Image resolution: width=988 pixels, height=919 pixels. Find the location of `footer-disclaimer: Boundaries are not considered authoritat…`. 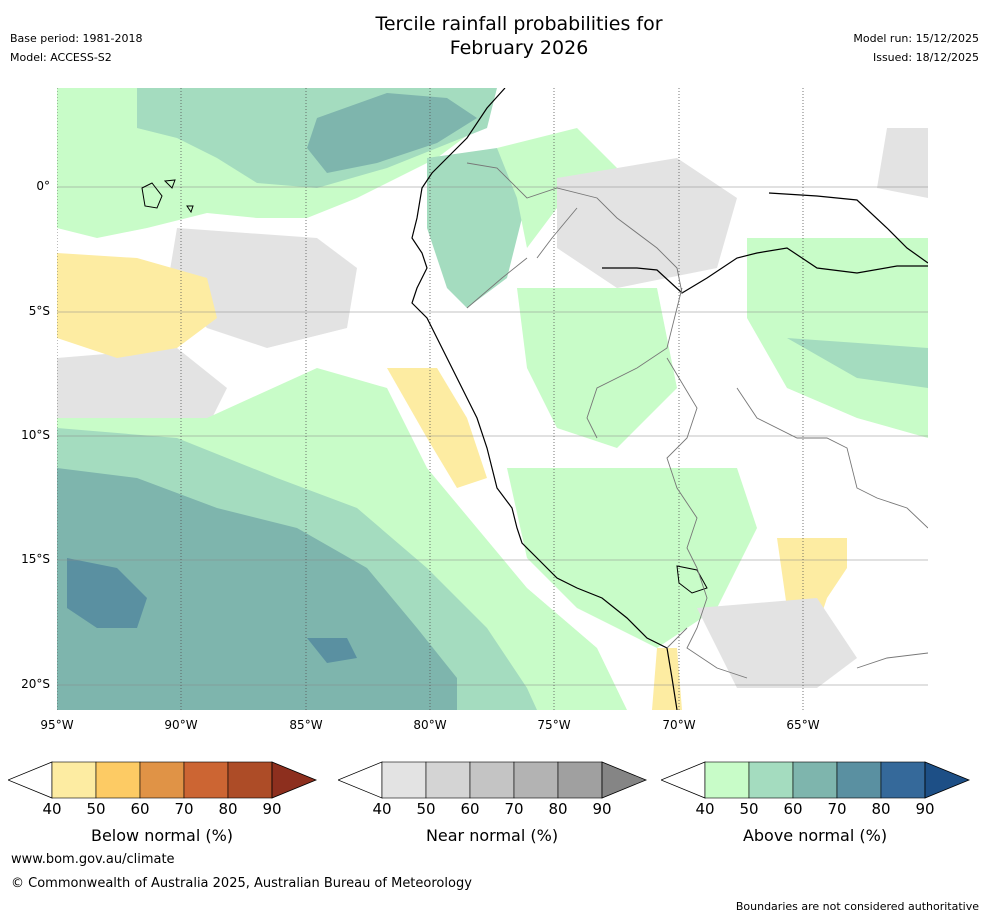

footer-disclaimer: Boundaries are not considered authoritat… is located at coordinates (857, 906).